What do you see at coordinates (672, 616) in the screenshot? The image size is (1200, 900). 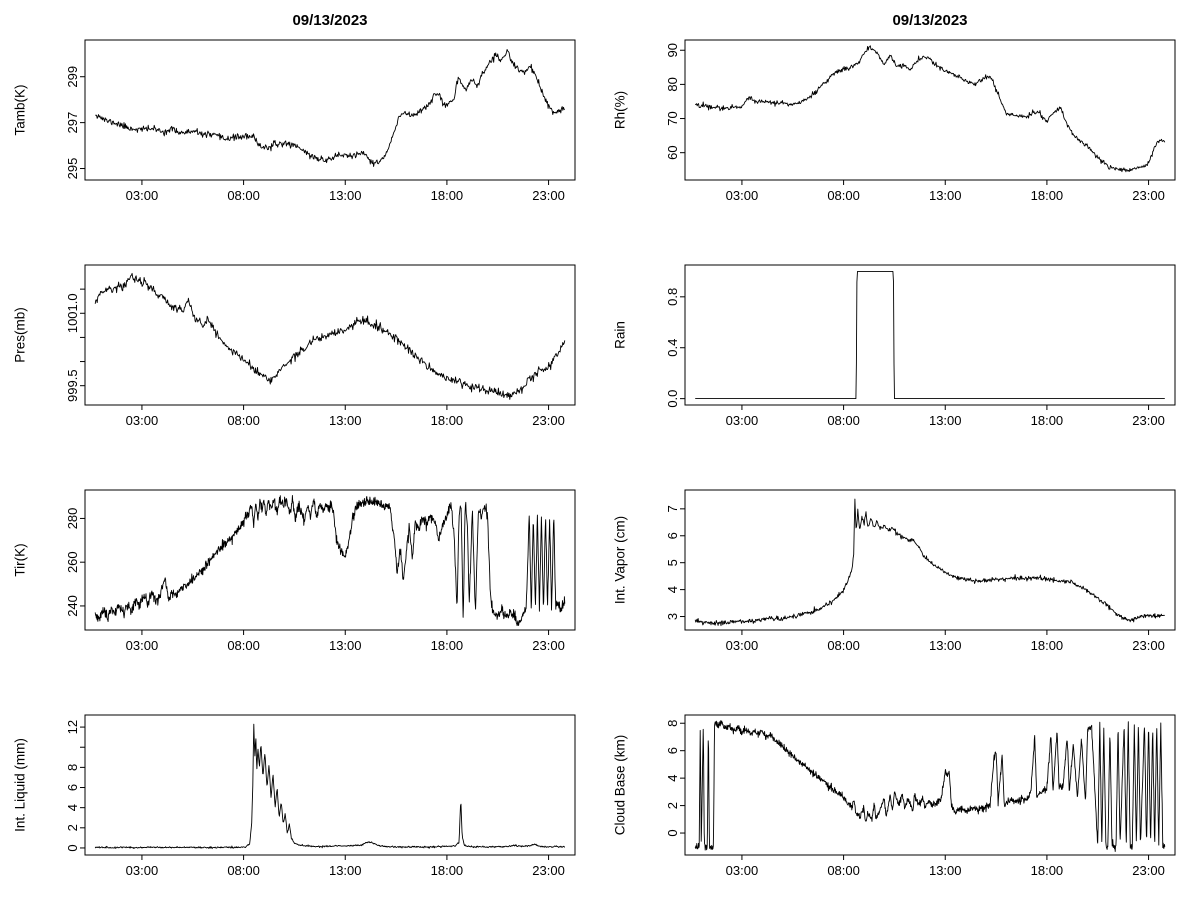 I see `y-tick-label: 3` at bounding box center [672, 616].